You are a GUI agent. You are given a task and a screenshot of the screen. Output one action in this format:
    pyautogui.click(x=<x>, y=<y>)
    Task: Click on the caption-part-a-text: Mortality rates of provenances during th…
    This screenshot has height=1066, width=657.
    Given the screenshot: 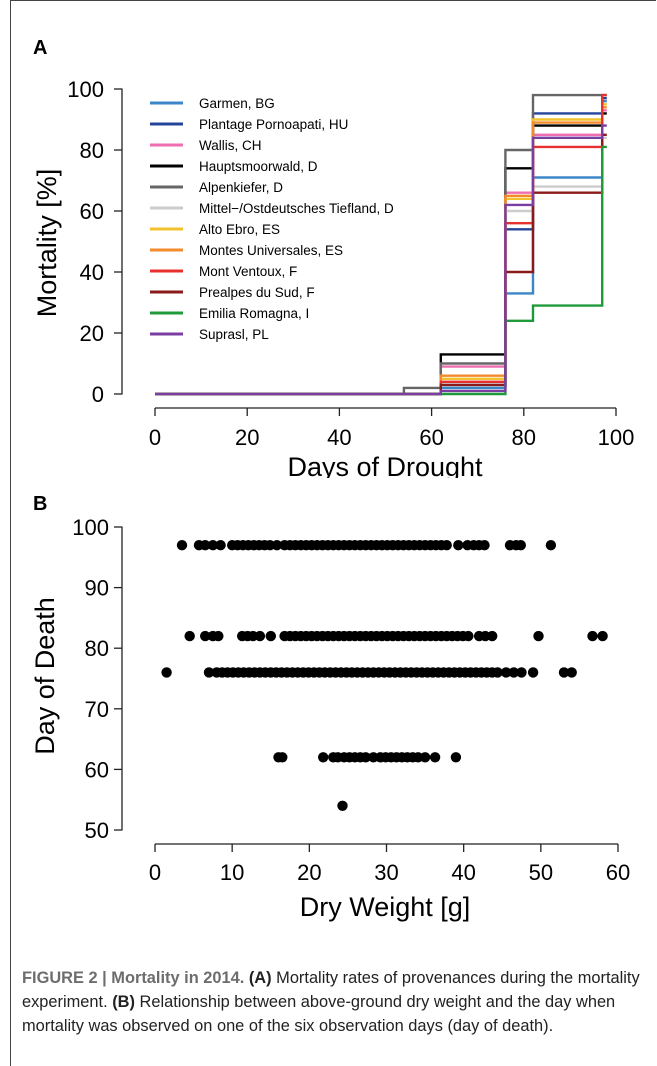 What is the action you would take?
    pyautogui.click(x=331, y=990)
    